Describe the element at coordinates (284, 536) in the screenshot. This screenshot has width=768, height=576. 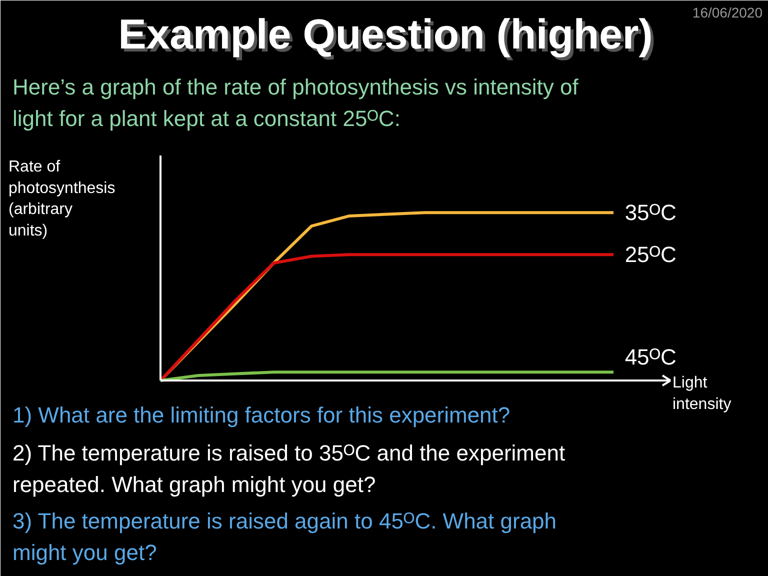
I see `text: 3) The temperature is raised again to 45ᴼC. What graph might you get?` at that location.